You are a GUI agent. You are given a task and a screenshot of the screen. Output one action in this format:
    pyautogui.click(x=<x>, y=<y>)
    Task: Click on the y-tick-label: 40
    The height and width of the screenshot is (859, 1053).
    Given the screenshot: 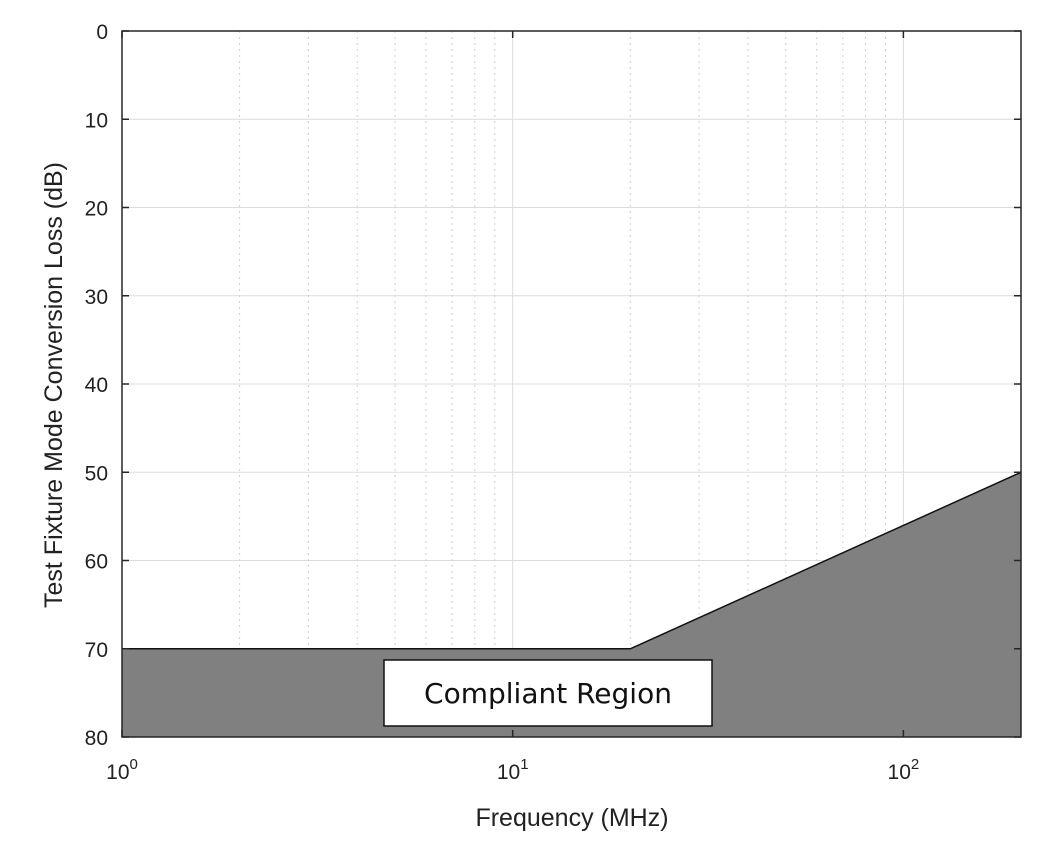 What is the action you would take?
    pyautogui.click(x=96, y=385)
    